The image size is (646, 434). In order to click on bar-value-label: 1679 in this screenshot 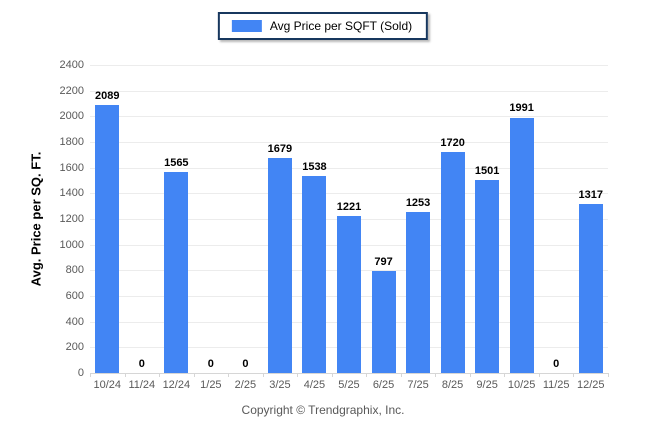, I will do `click(280, 148)`.